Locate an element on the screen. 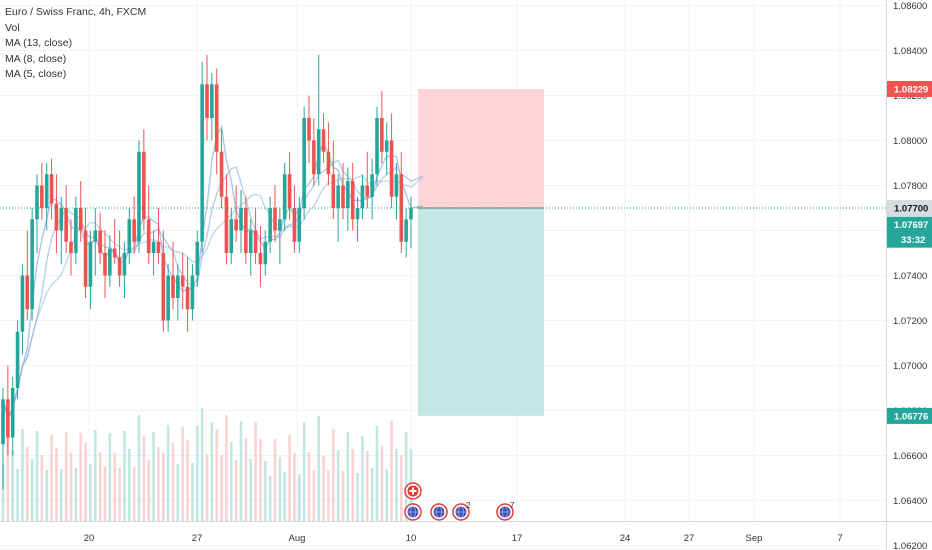  price-tick-label: 1.06600 is located at coordinates (910, 456).